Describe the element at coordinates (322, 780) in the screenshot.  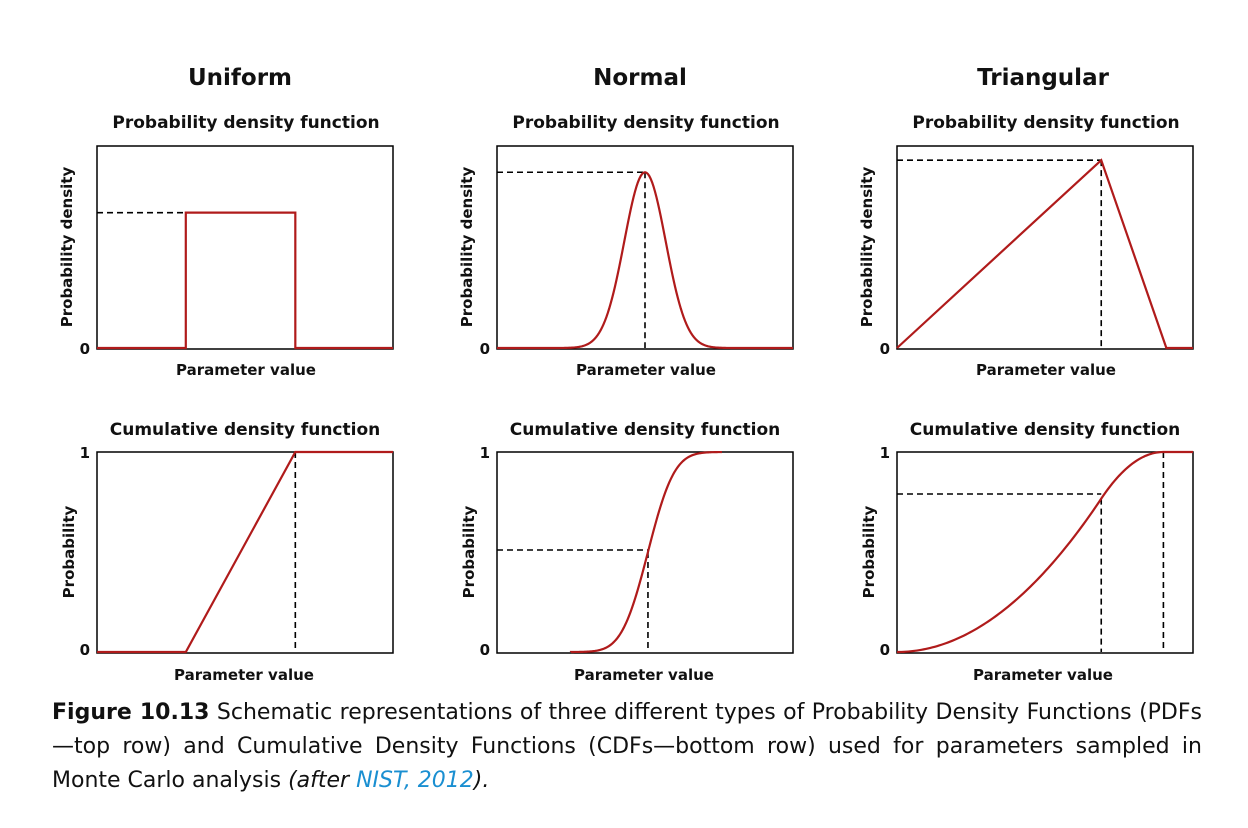
I see `citation-prefix: (after` at that location.